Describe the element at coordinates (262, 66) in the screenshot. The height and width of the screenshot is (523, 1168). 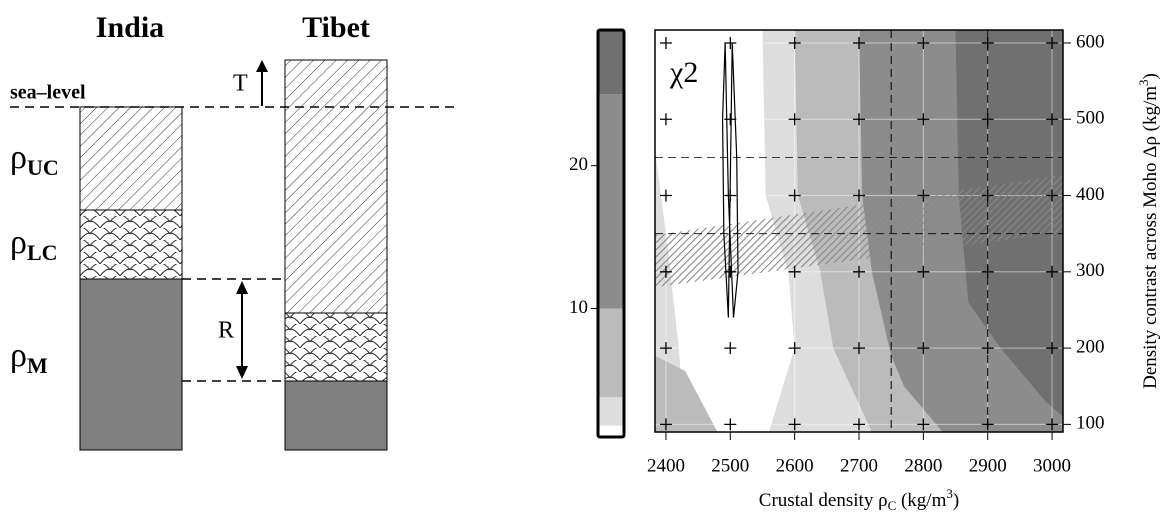
I see `t-arrowhead` at that location.